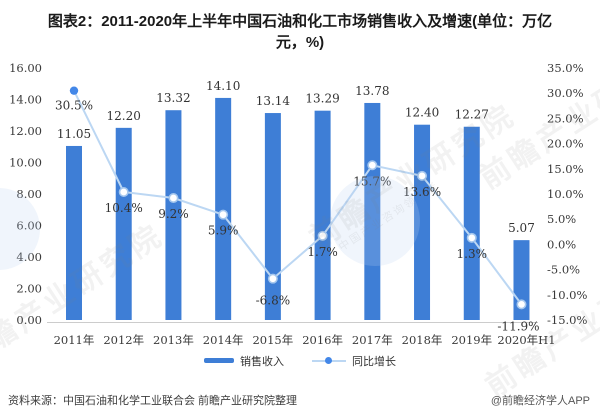  What do you see at coordinates (322, 251) in the screenshot?
I see `growth-label-2016年: 1.7%` at bounding box center [322, 251].